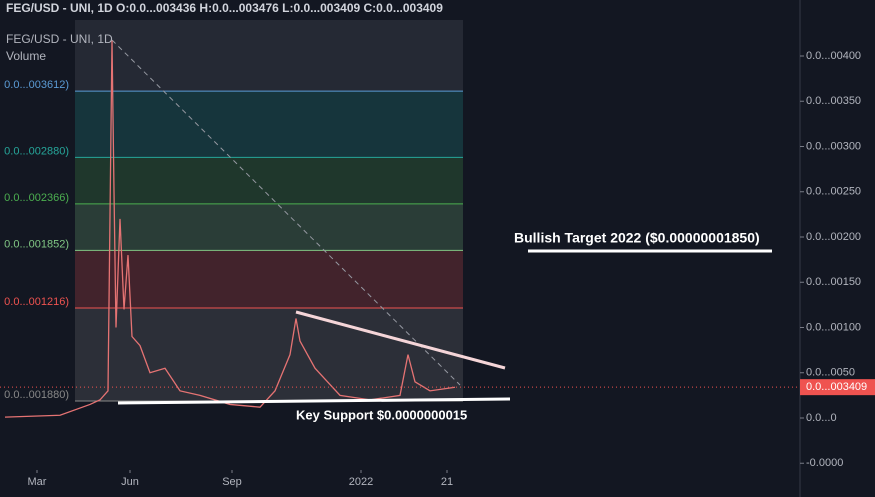 The width and height of the screenshot is (875, 497). Describe the element at coordinates (36, 85) in the screenshot. I see `fib-label: 0.0...003612)` at that location.